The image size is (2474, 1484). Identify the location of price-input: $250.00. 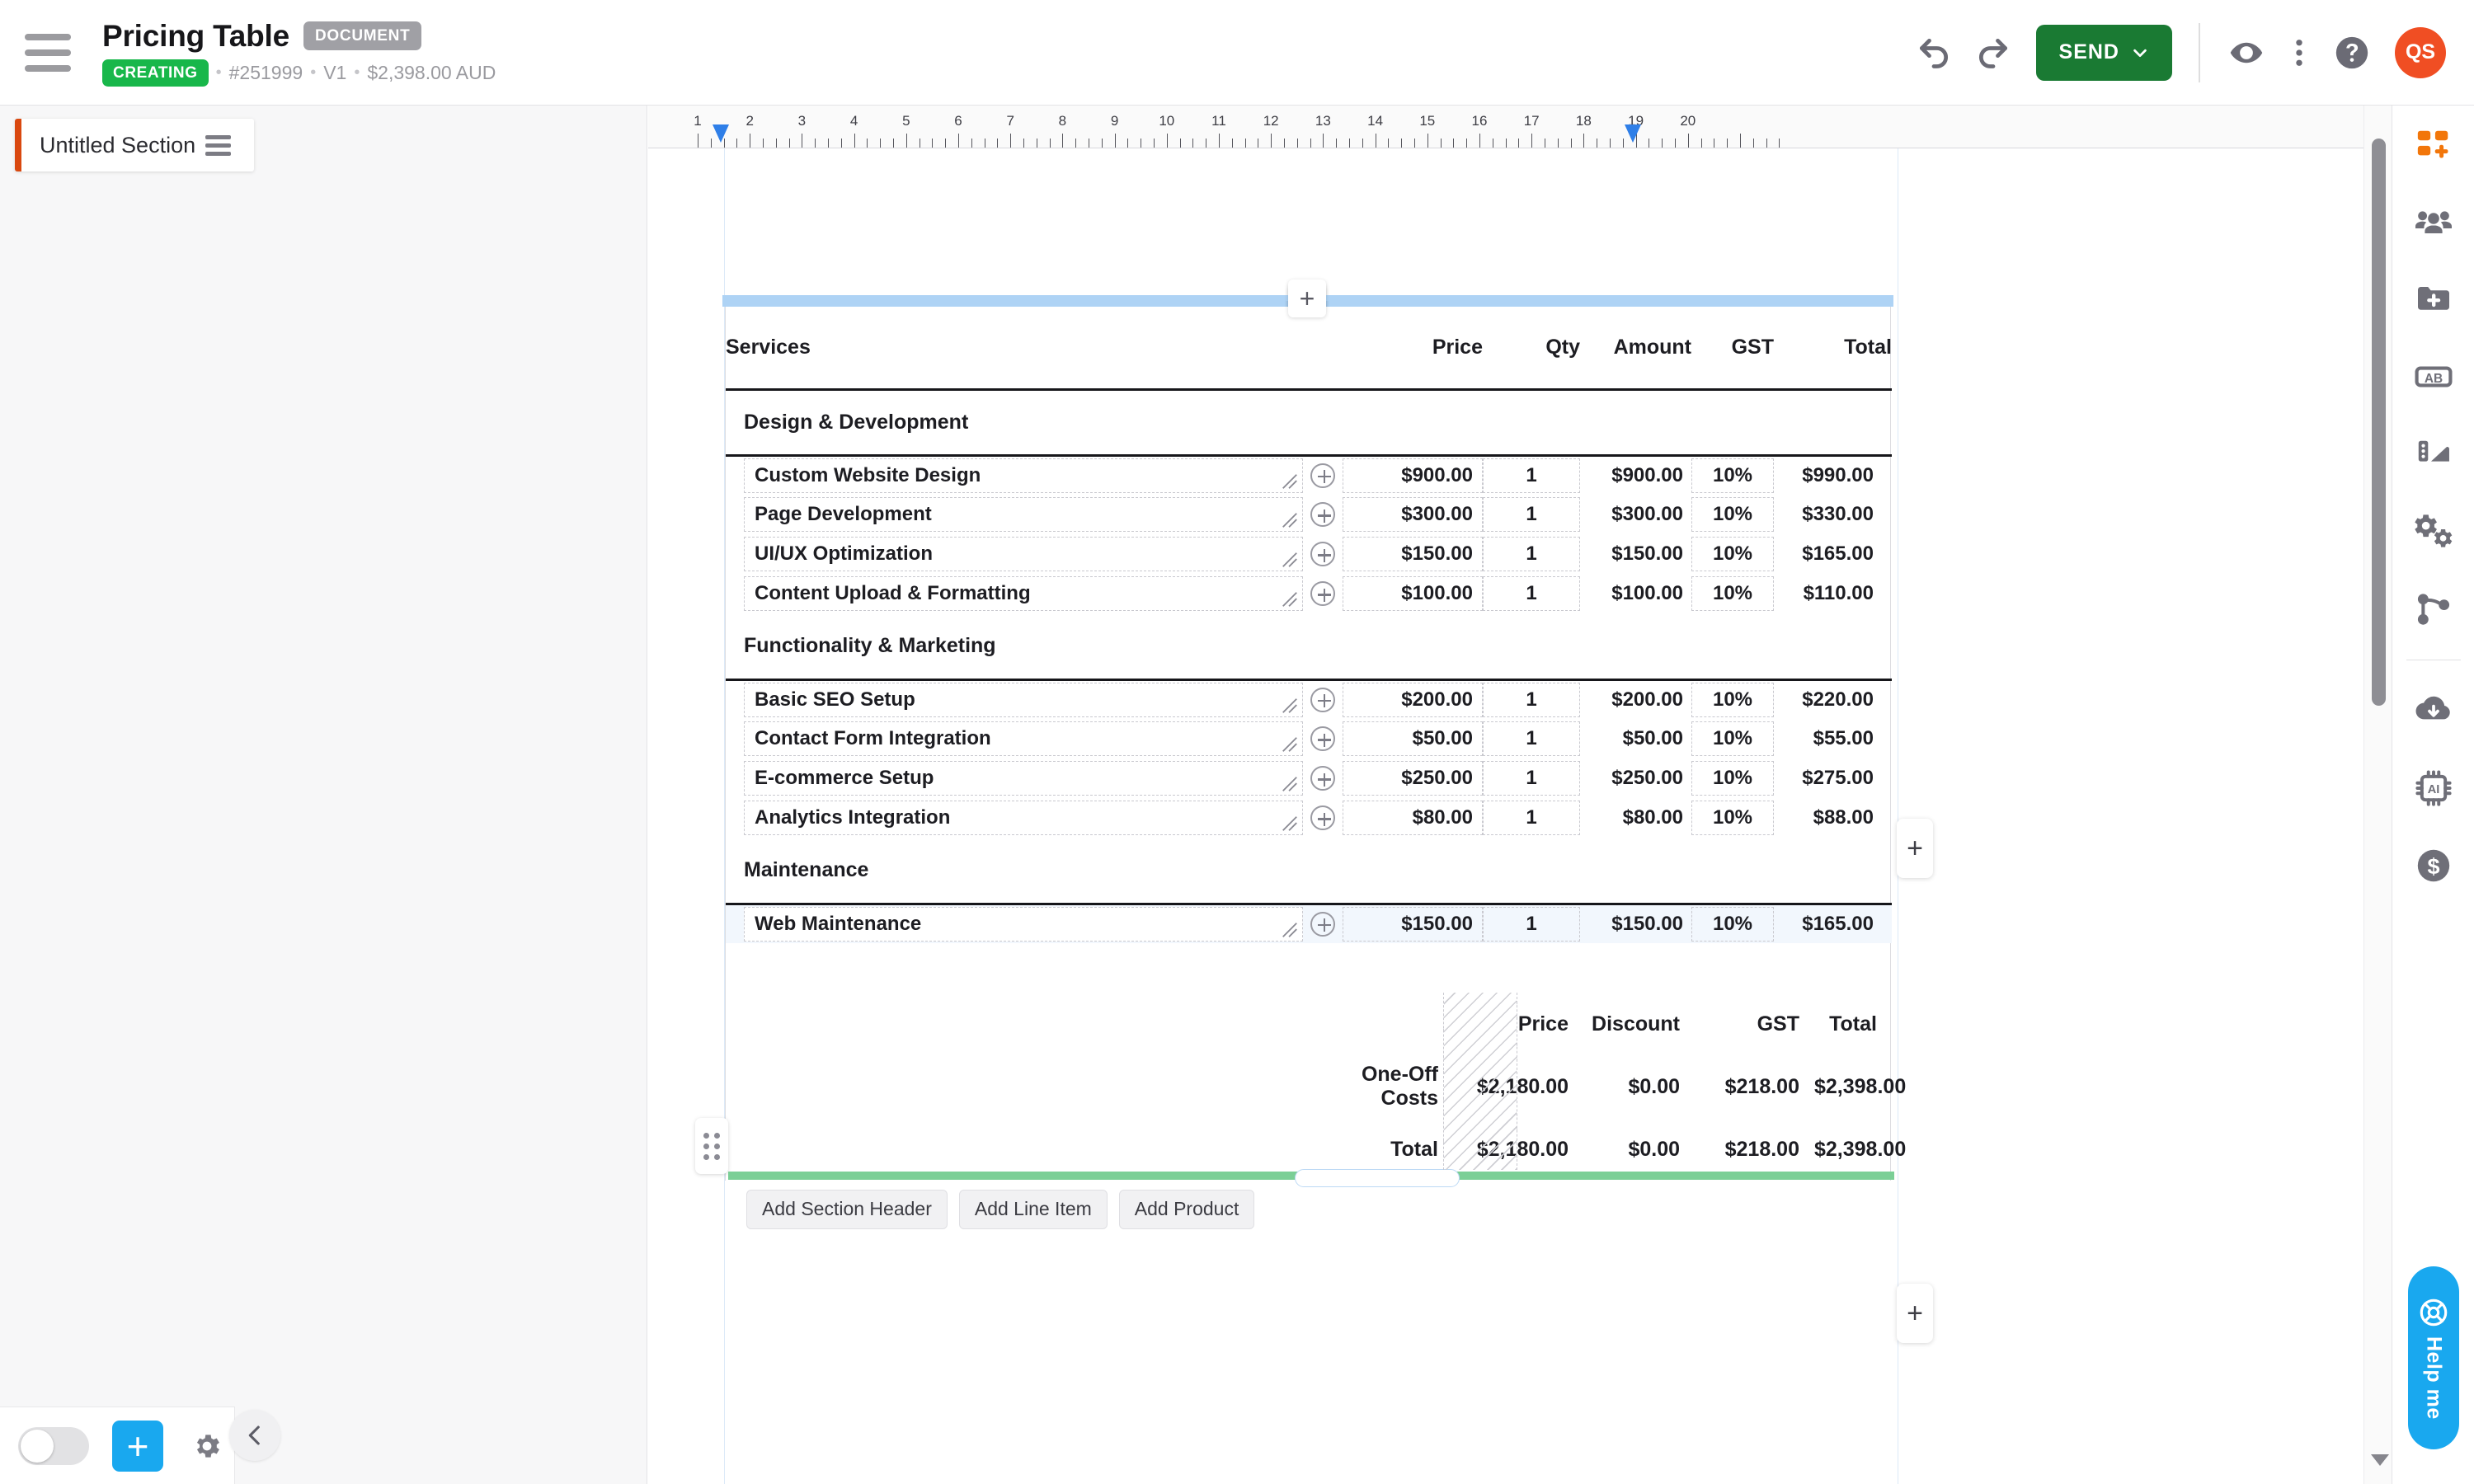
(1413, 778).